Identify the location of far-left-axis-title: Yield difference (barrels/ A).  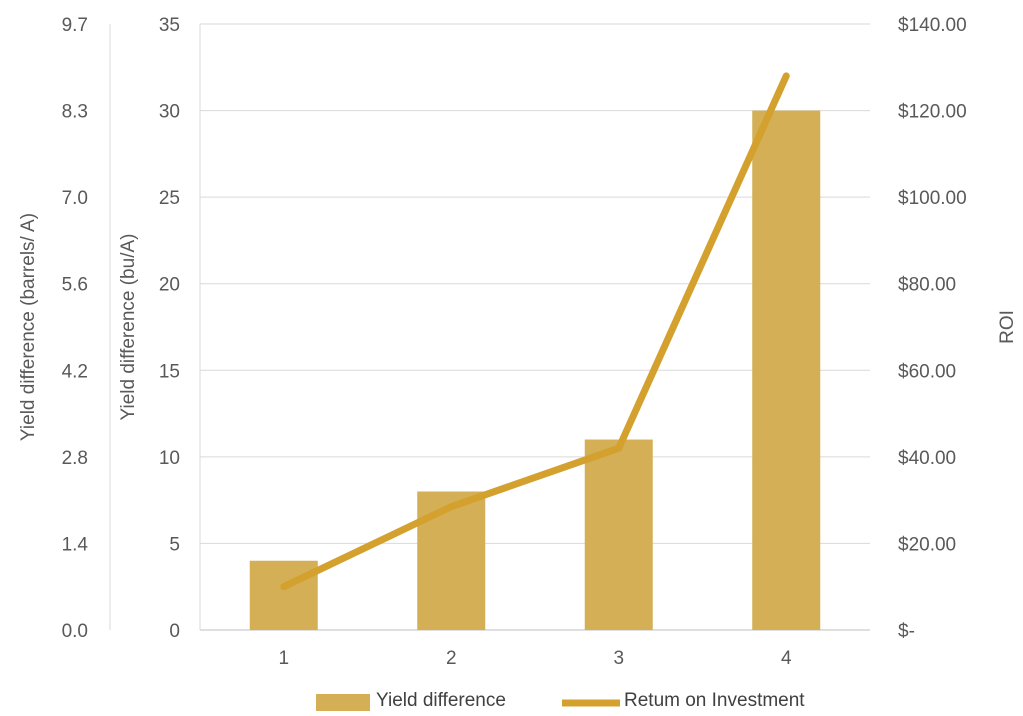
(28, 327).